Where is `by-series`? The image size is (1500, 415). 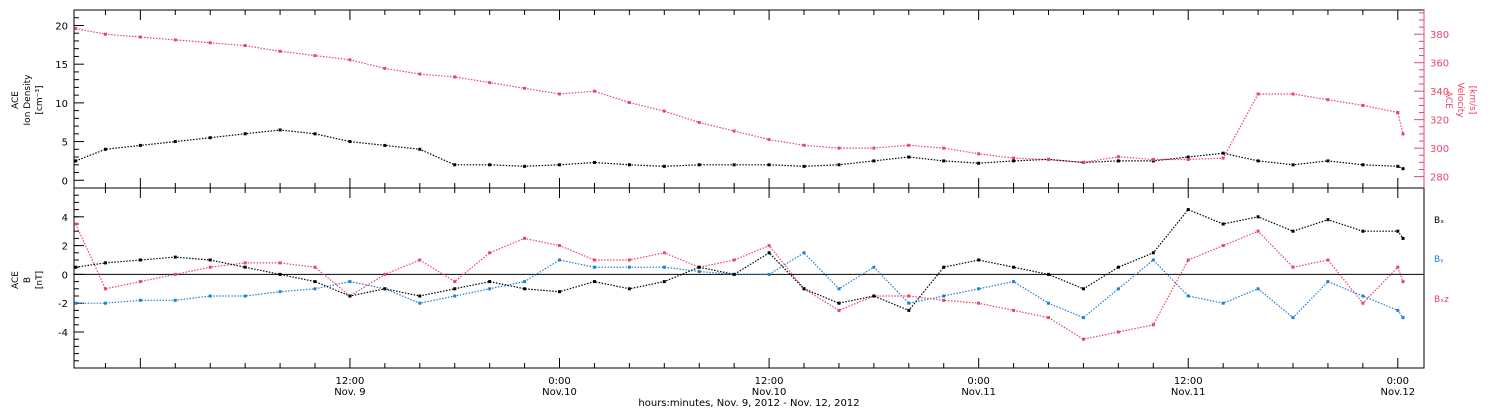
by-series is located at coordinates (739, 285).